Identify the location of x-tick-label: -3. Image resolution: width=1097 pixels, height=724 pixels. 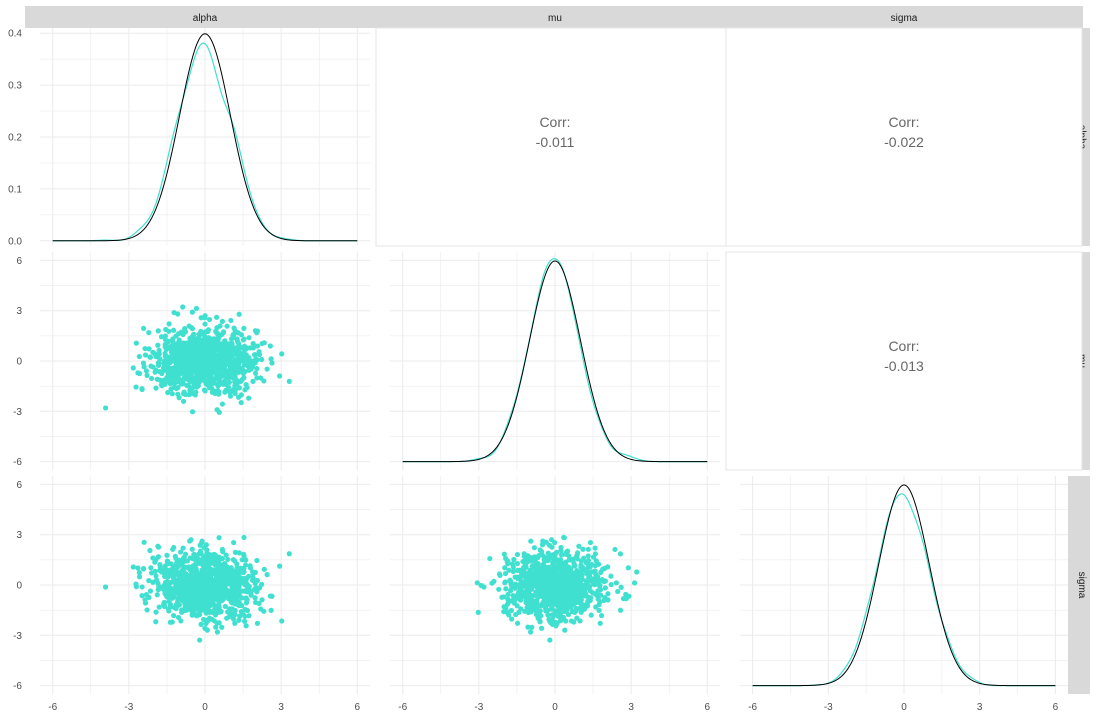
(478, 707).